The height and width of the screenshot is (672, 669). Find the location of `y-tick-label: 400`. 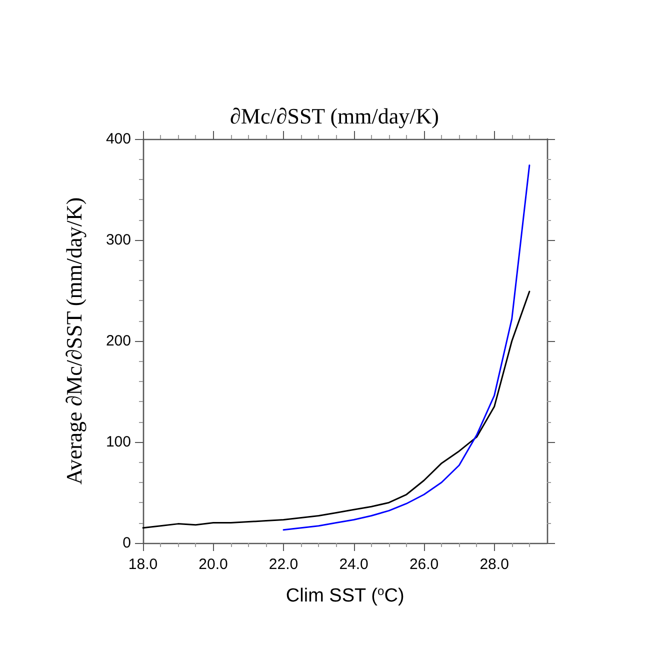

y-tick-label: 400 is located at coordinates (118, 139).